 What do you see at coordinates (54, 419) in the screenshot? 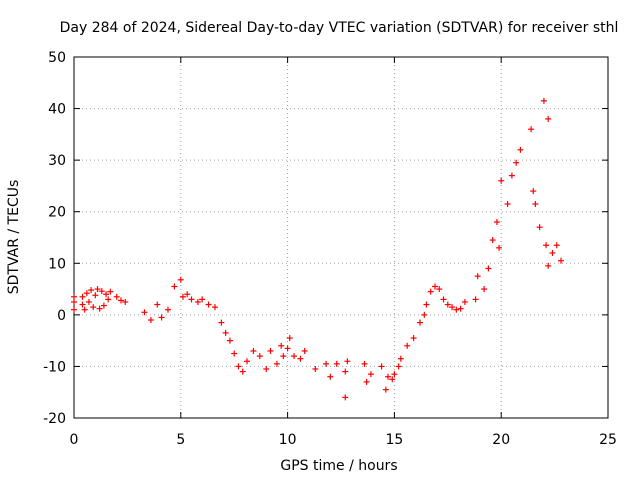
I see `y-tick-label: -20` at bounding box center [54, 419].